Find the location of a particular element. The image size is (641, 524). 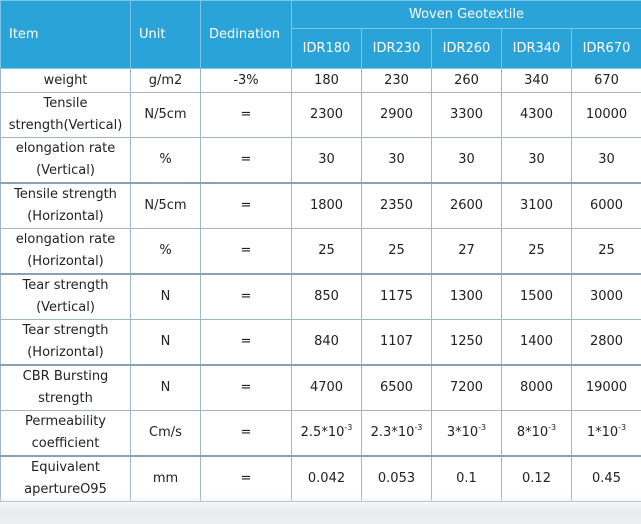

property-value: 180 is located at coordinates (326, 80).